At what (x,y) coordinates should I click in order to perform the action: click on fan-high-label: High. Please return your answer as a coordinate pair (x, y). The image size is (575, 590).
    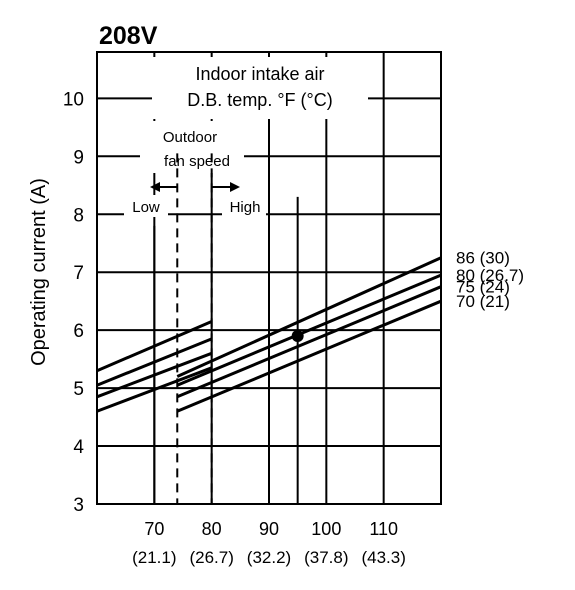
    Looking at the image, I should click on (245, 207).